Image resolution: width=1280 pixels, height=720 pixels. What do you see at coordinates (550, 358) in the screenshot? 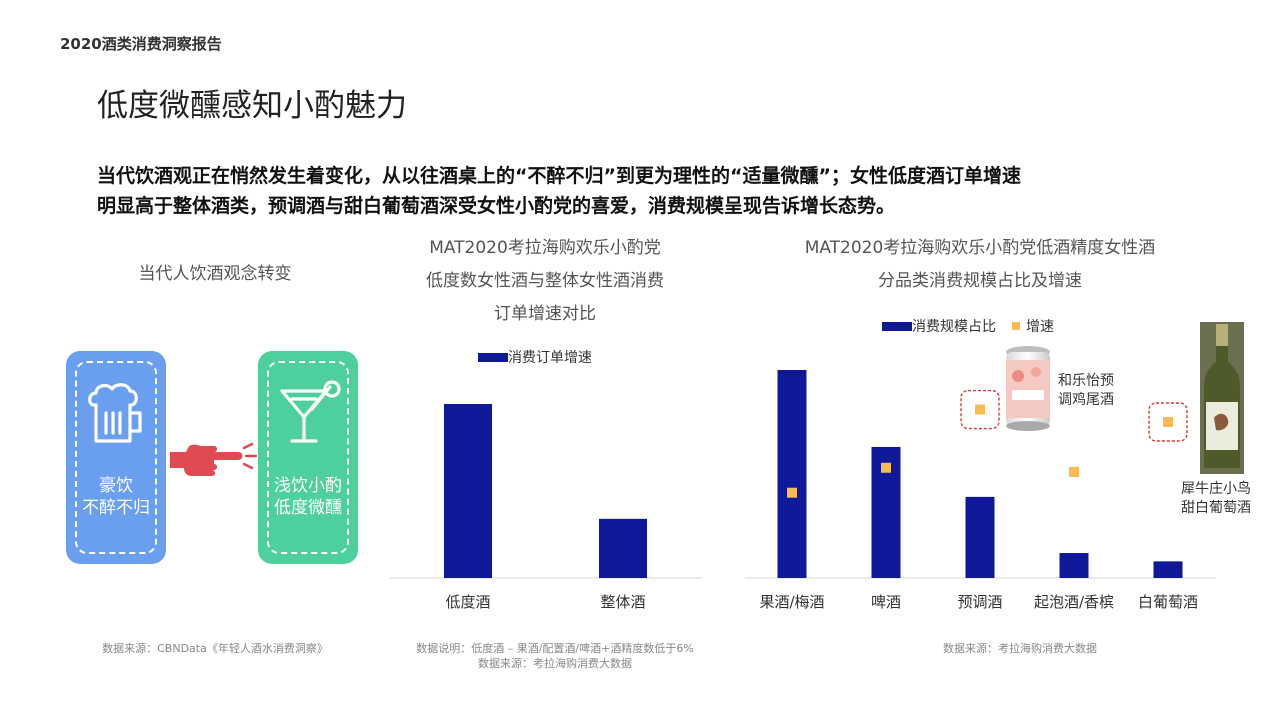
I see `legend-label-order-growth: 消费订单增速` at bounding box center [550, 358].